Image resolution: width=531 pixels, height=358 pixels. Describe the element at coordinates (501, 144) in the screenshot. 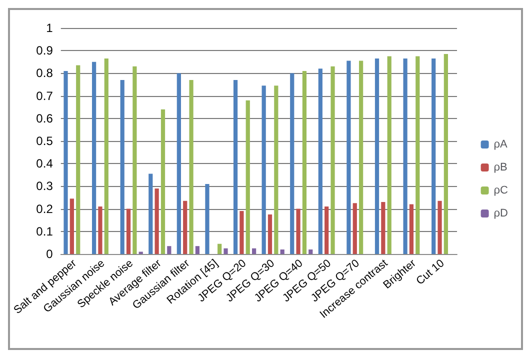

I see `legend-label: ρA` at that location.